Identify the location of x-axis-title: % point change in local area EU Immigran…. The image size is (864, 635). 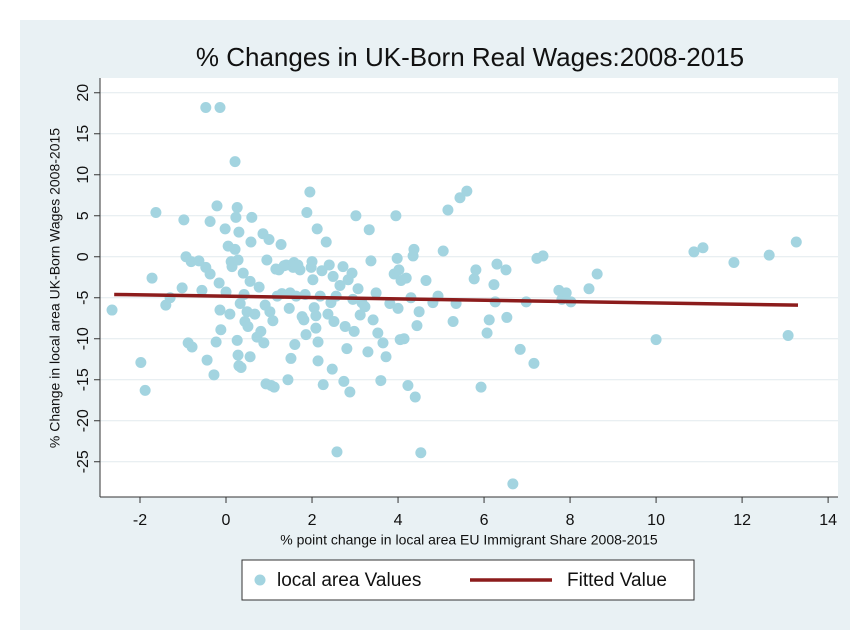
(469, 540).